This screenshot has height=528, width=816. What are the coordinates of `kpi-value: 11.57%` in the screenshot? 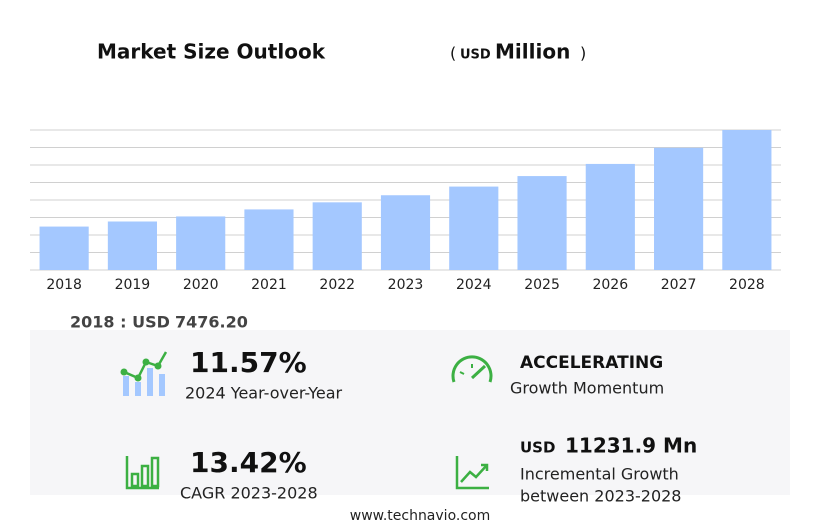 It's located at (248, 362).